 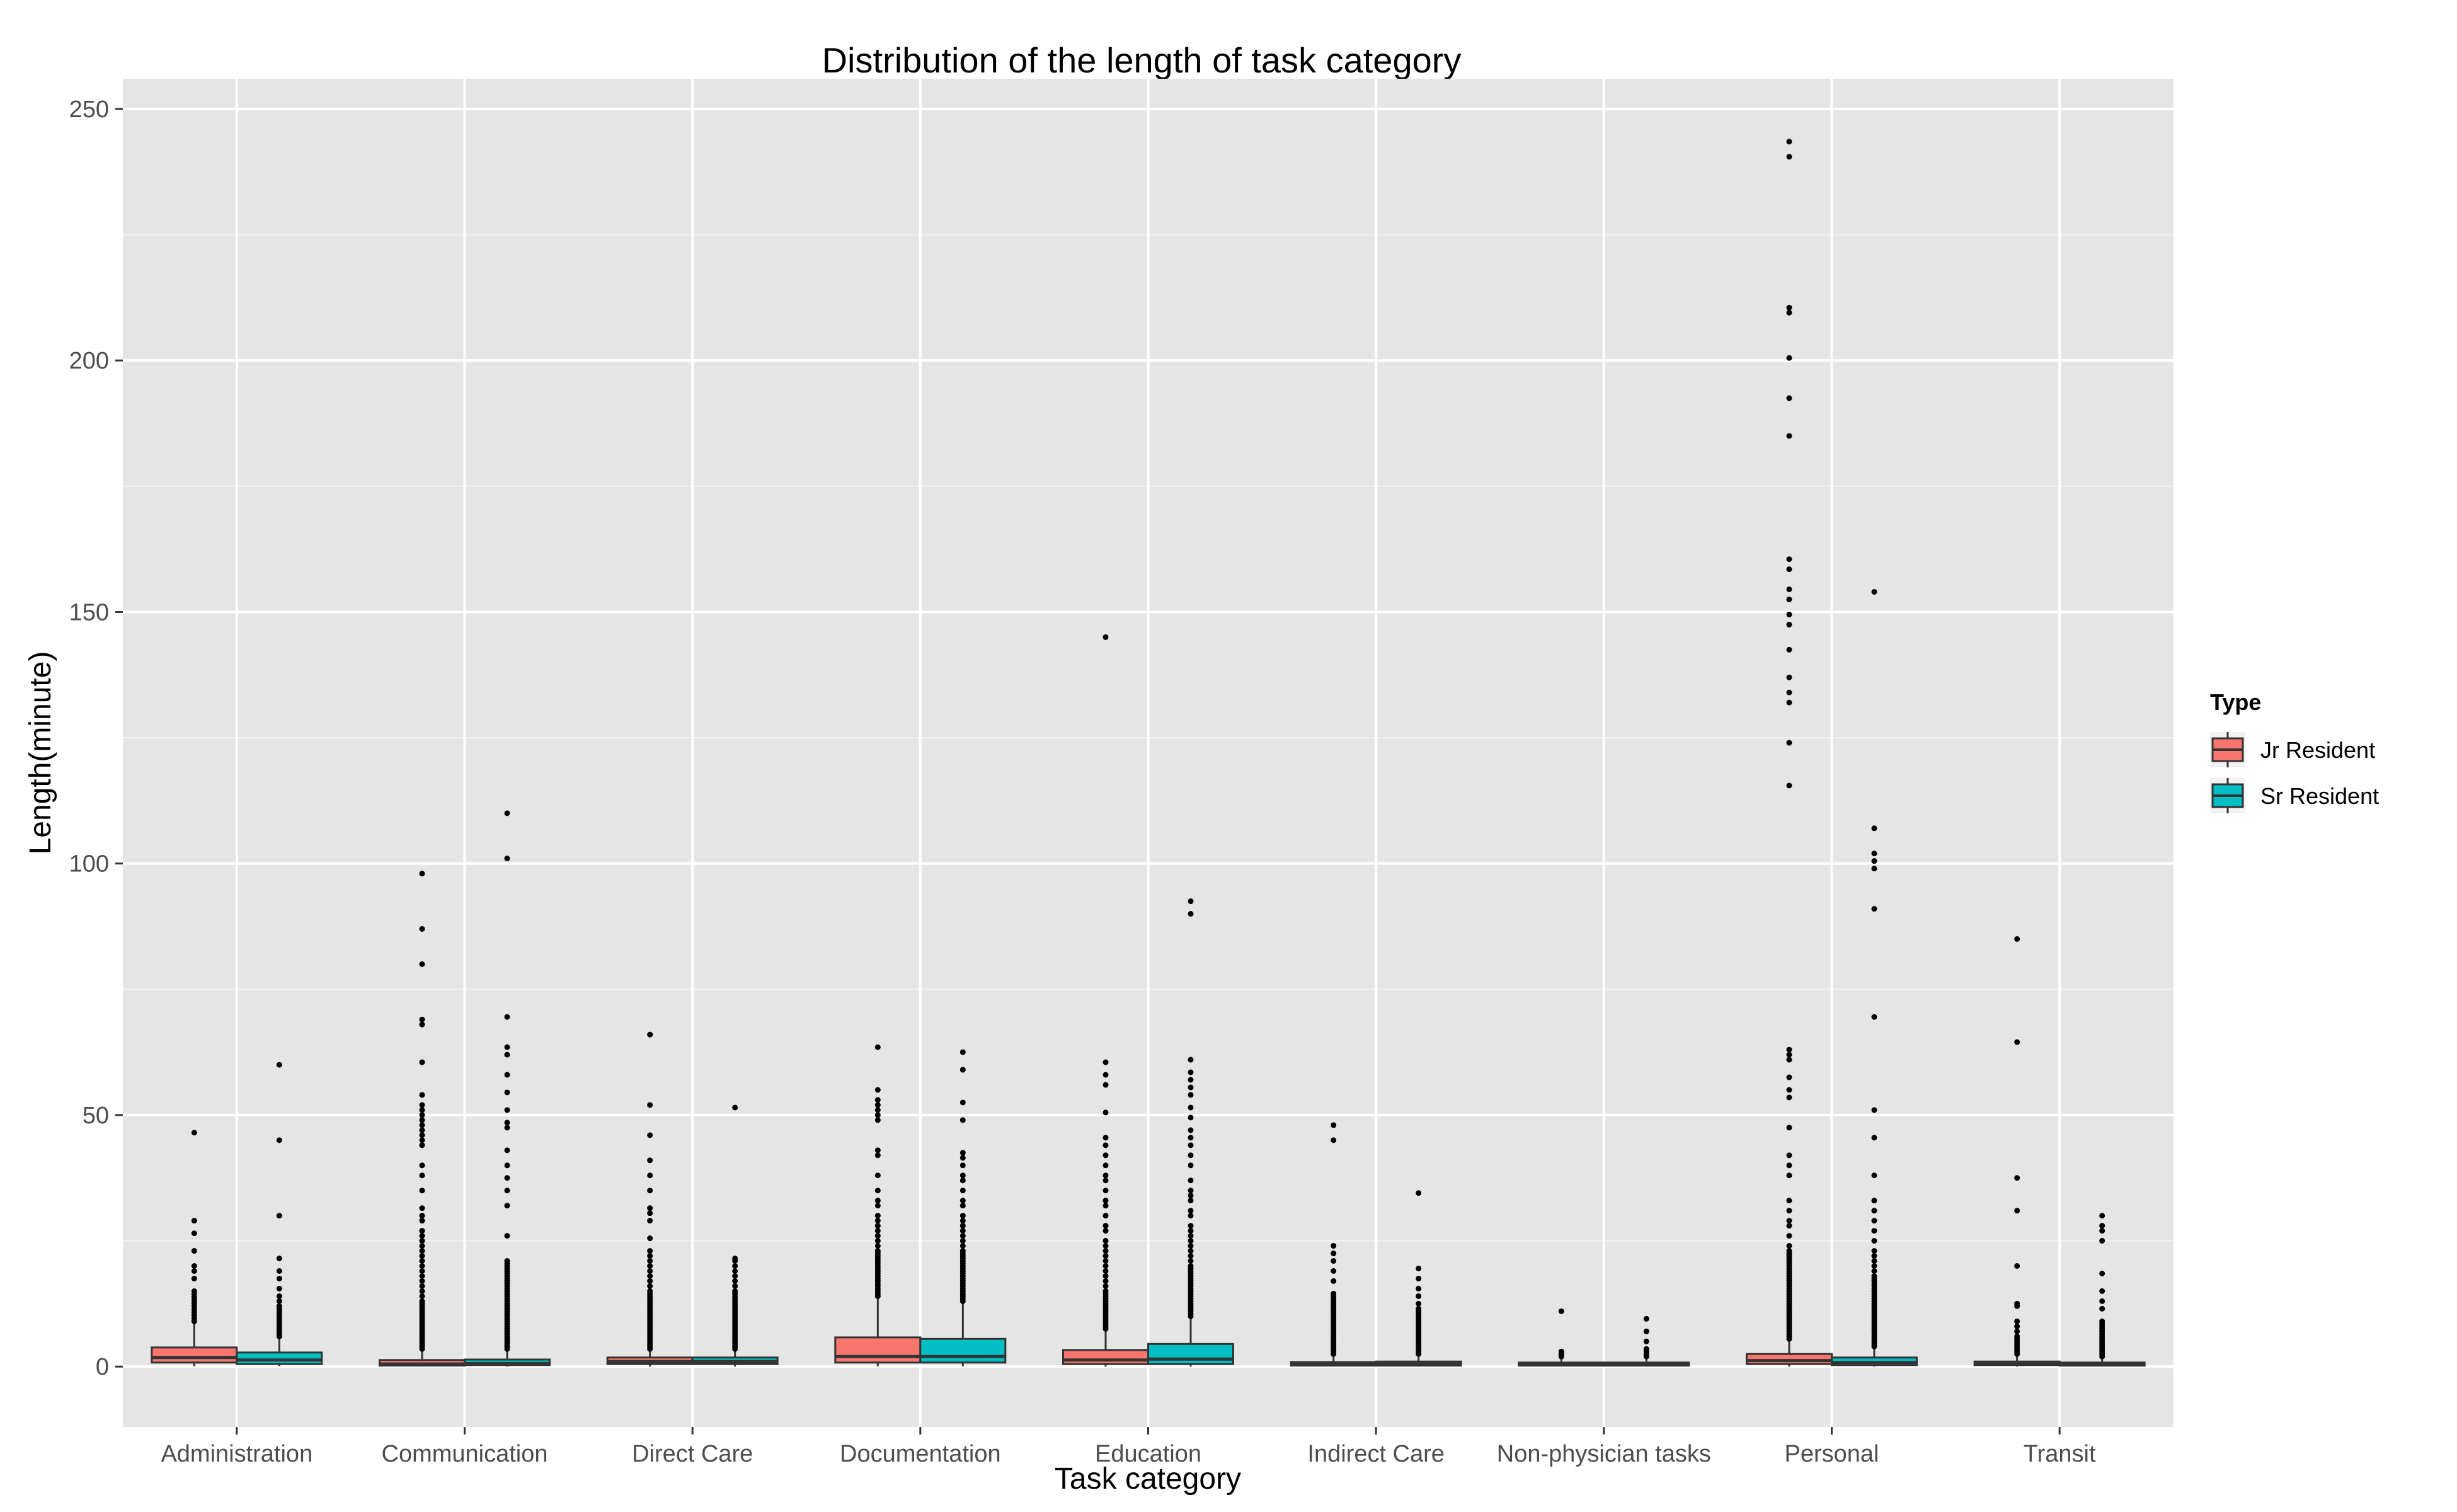 What do you see at coordinates (1832, 1454) in the screenshot?
I see `x-tick-label: Personal` at bounding box center [1832, 1454].